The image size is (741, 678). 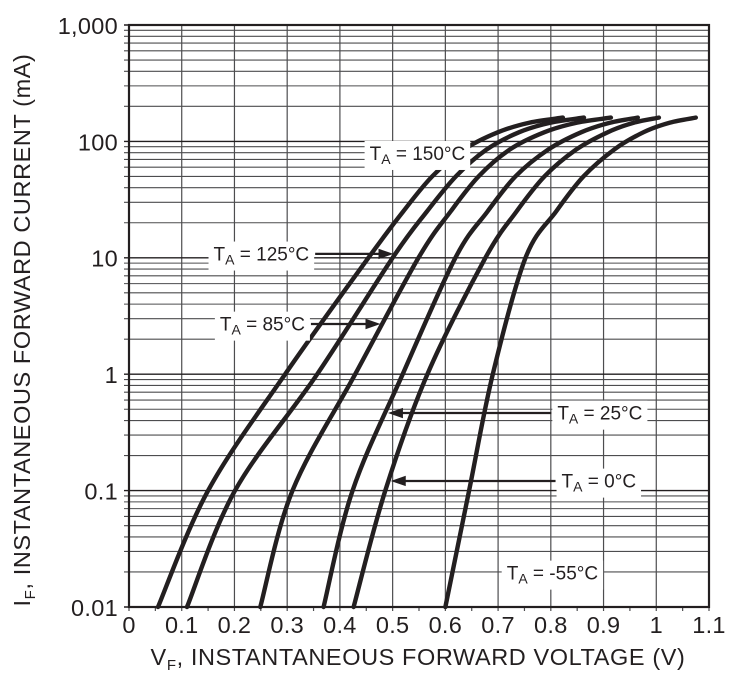 I want to click on annotation-label: TA = 25°C, so click(x=599, y=415).